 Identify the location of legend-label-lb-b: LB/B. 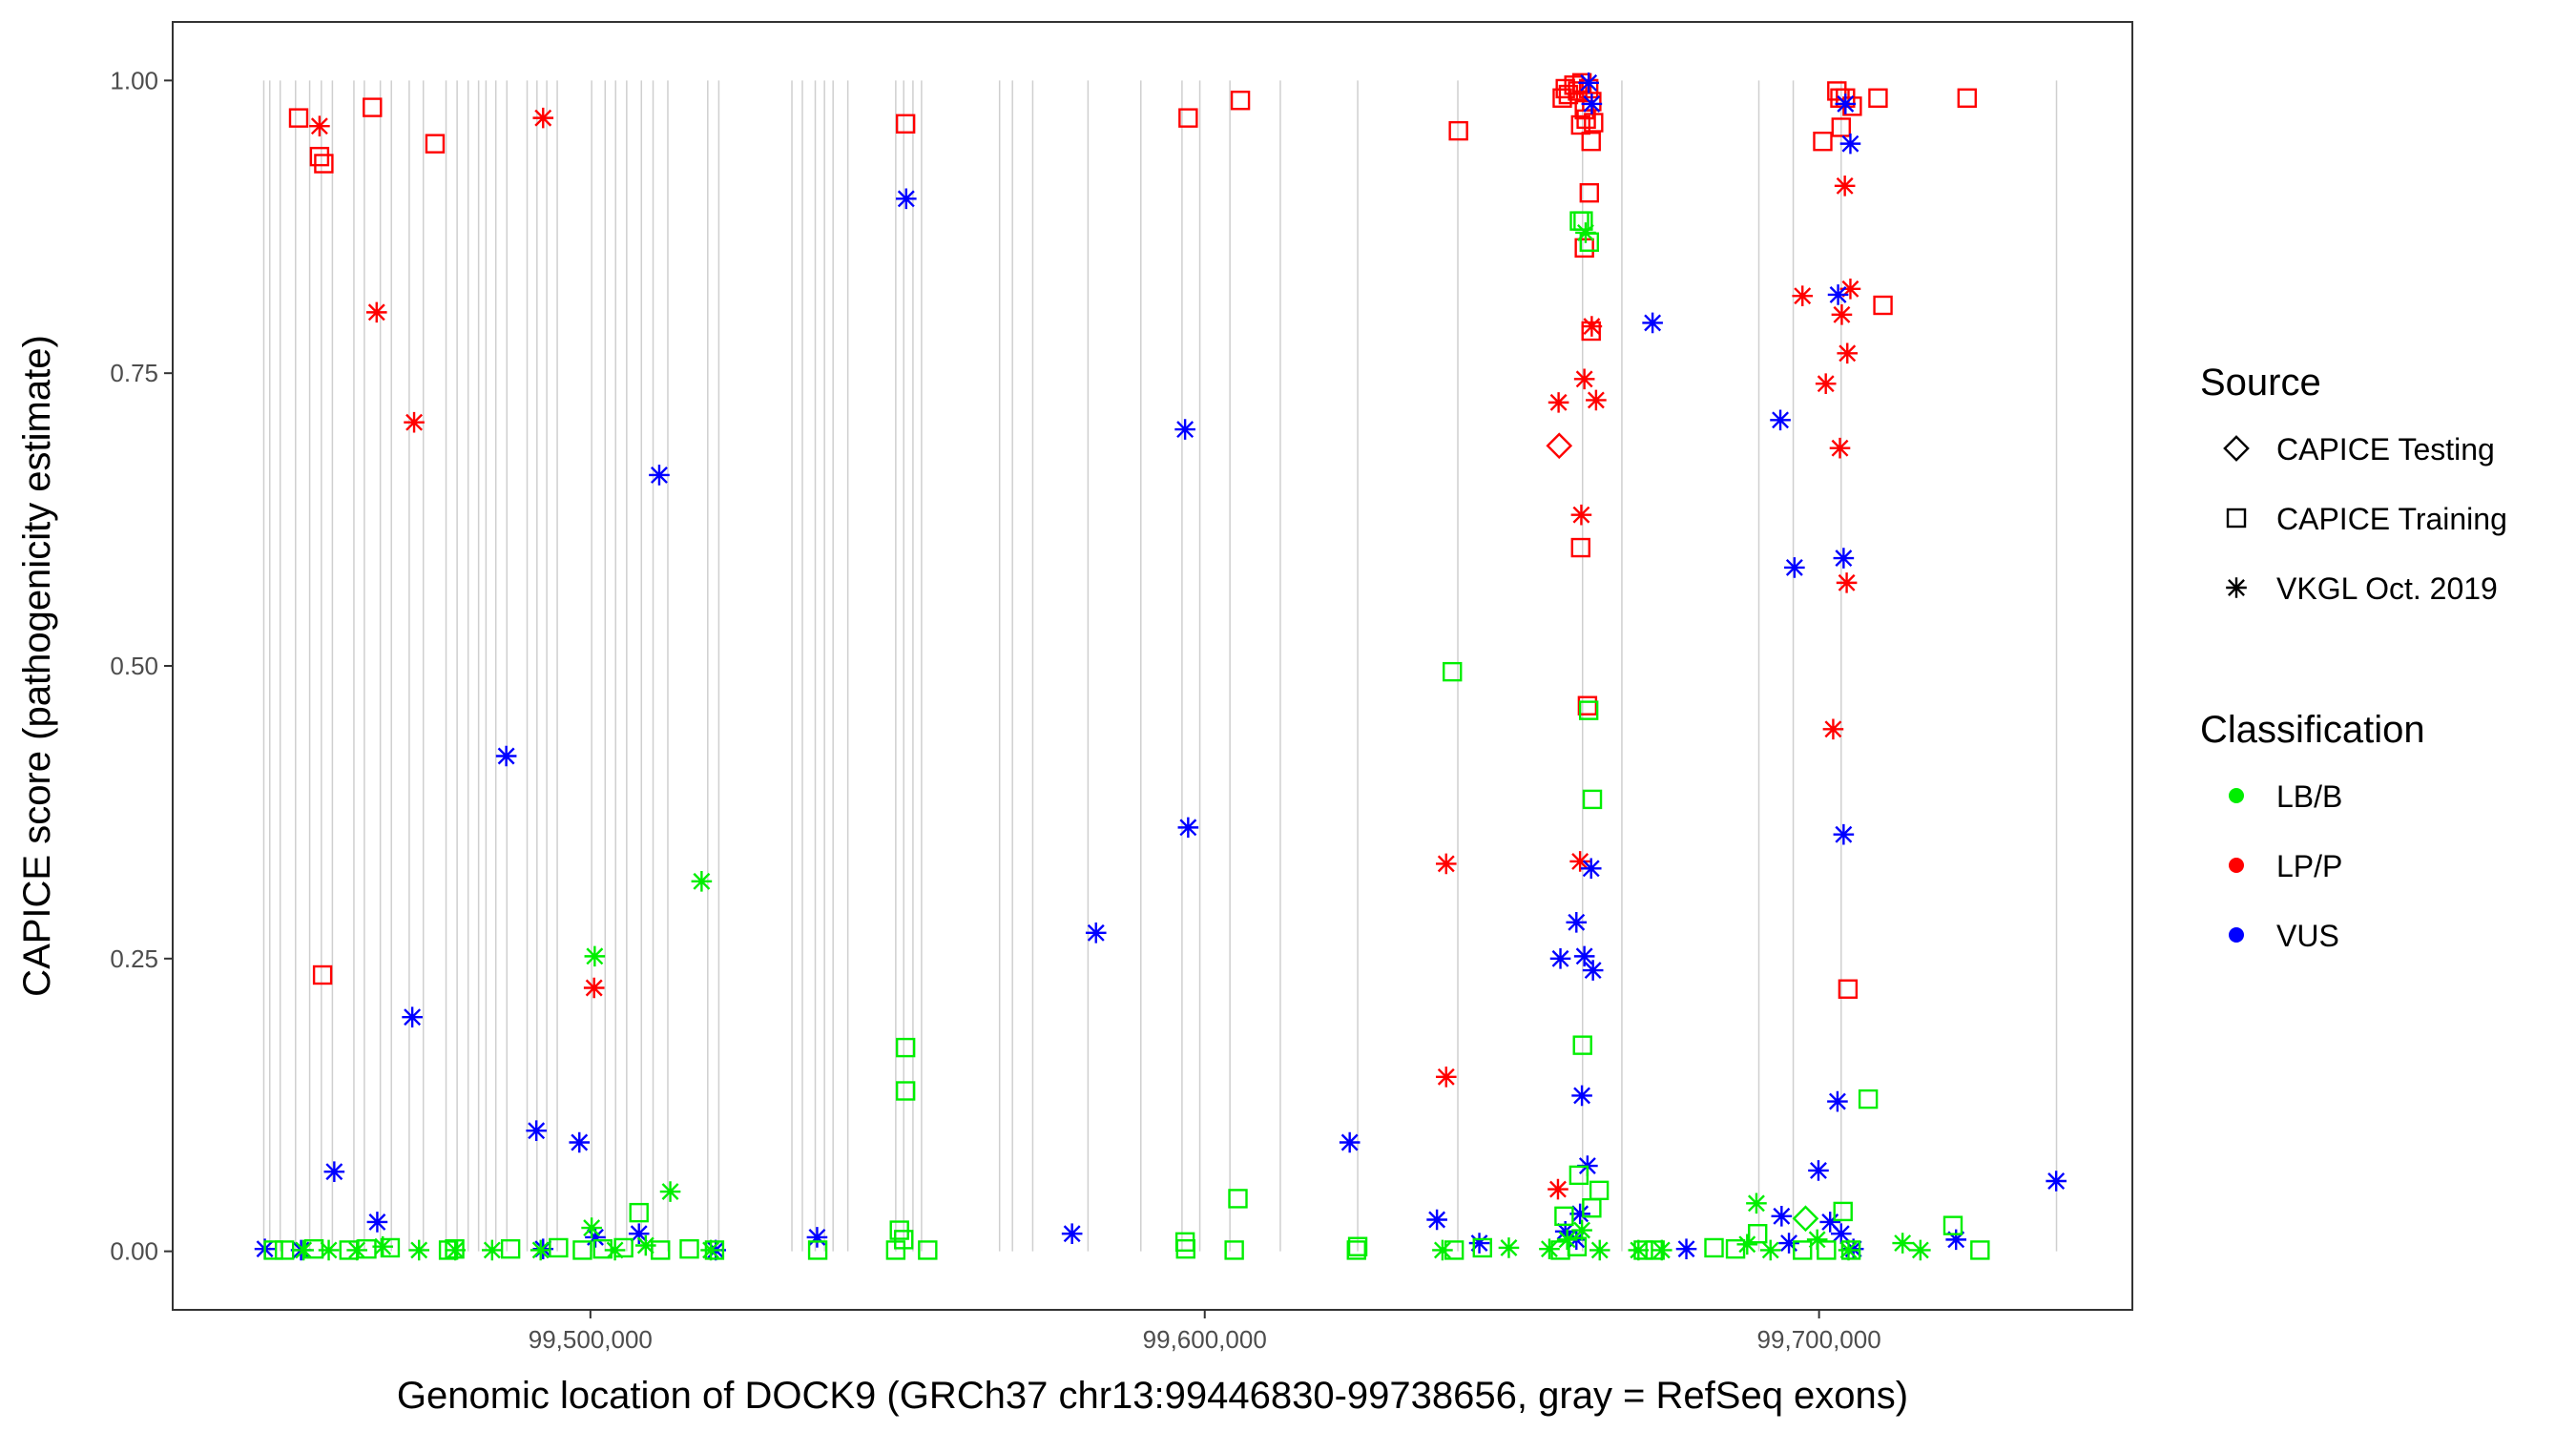
(2309, 796).